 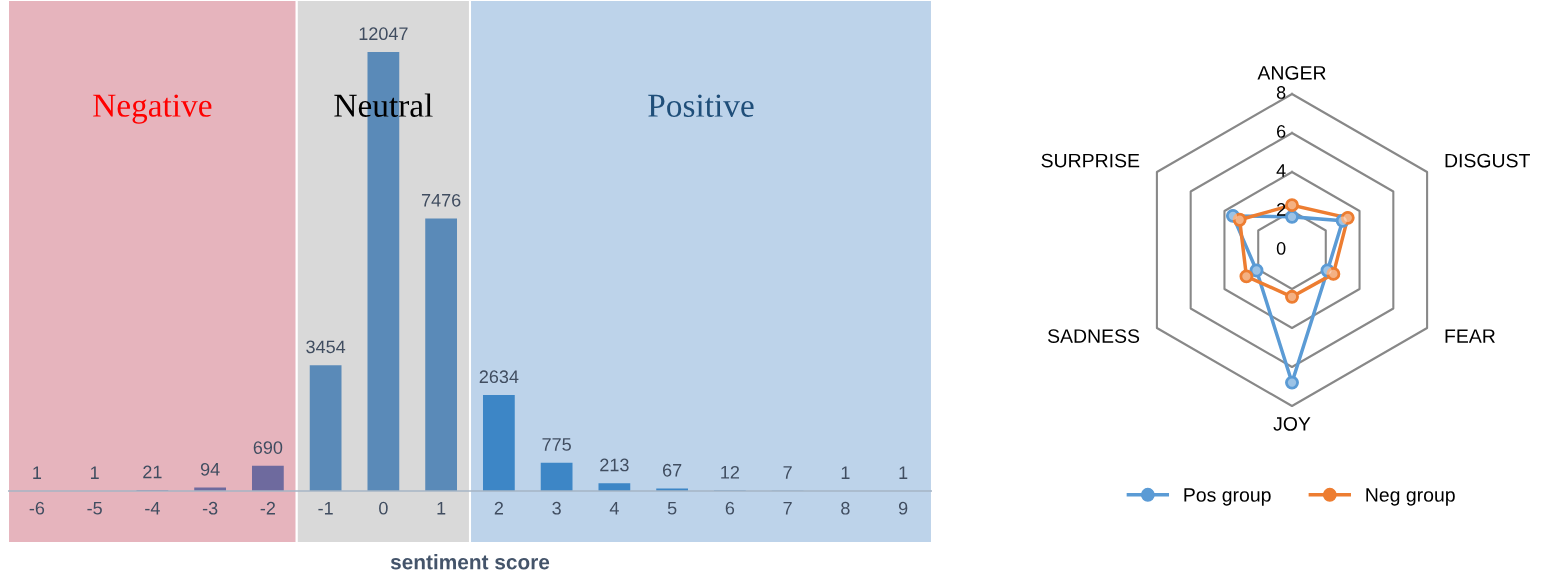 I want to click on data-label: 94, so click(x=210, y=469).